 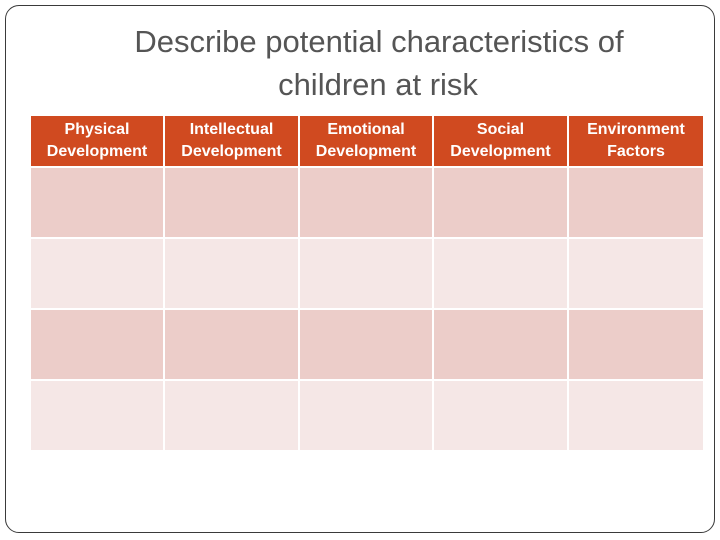 I want to click on column-header-emotional: Emotional Development, so click(x=366, y=141).